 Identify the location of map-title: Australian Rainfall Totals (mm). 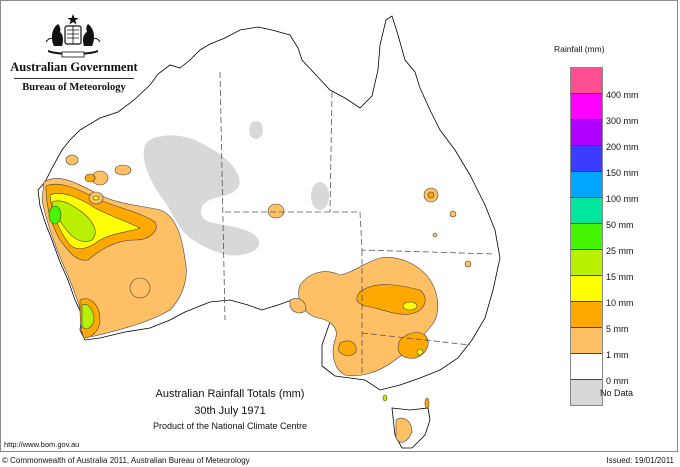
(230, 394).